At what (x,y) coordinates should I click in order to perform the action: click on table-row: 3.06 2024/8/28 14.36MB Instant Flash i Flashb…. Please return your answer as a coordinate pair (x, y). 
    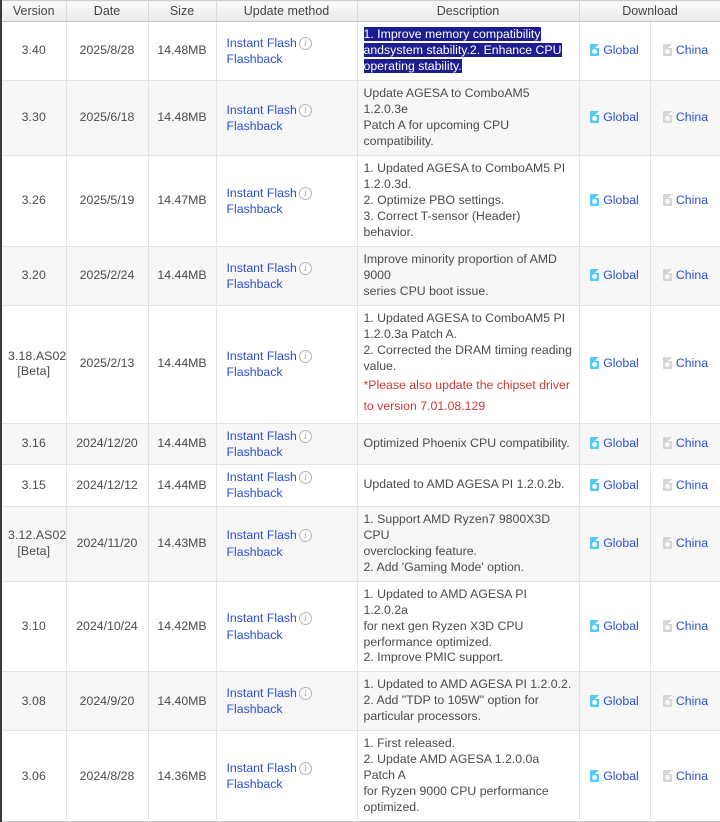
    Looking at the image, I should click on (360, 776).